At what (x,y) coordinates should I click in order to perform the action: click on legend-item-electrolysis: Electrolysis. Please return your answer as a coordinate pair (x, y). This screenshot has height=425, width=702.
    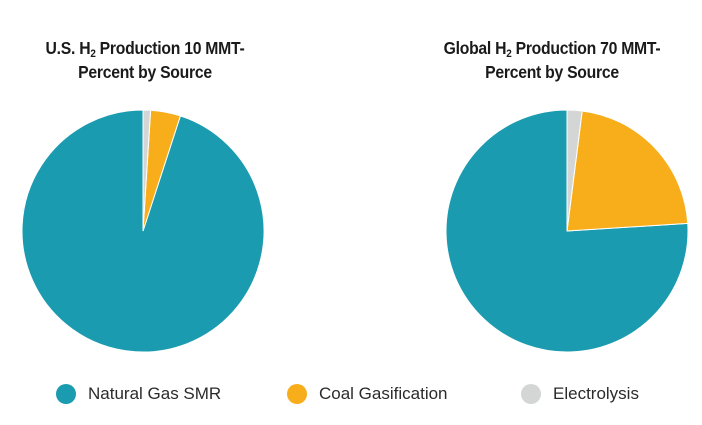
    Looking at the image, I should click on (580, 394).